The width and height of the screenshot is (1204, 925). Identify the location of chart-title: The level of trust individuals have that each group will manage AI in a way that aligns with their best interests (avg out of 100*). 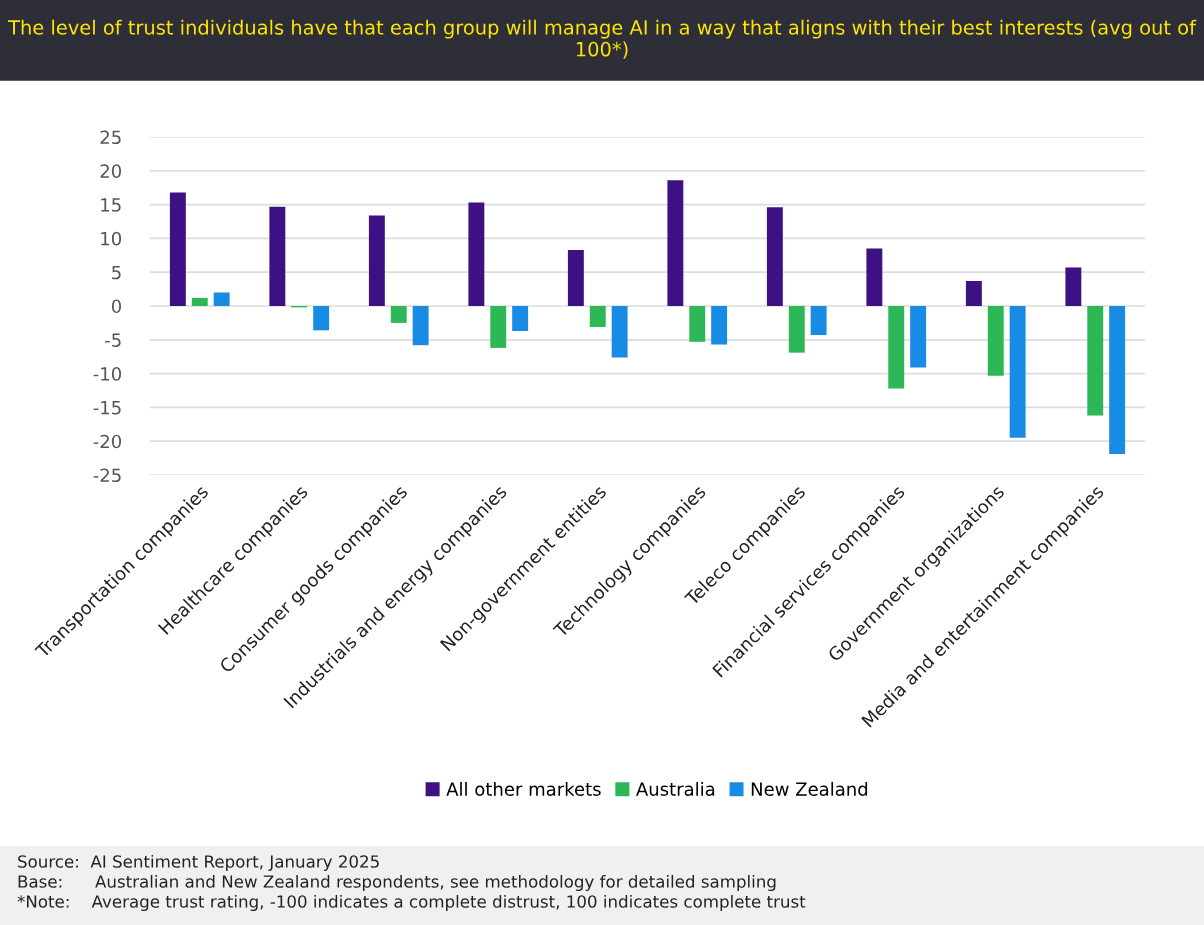
(602, 39).